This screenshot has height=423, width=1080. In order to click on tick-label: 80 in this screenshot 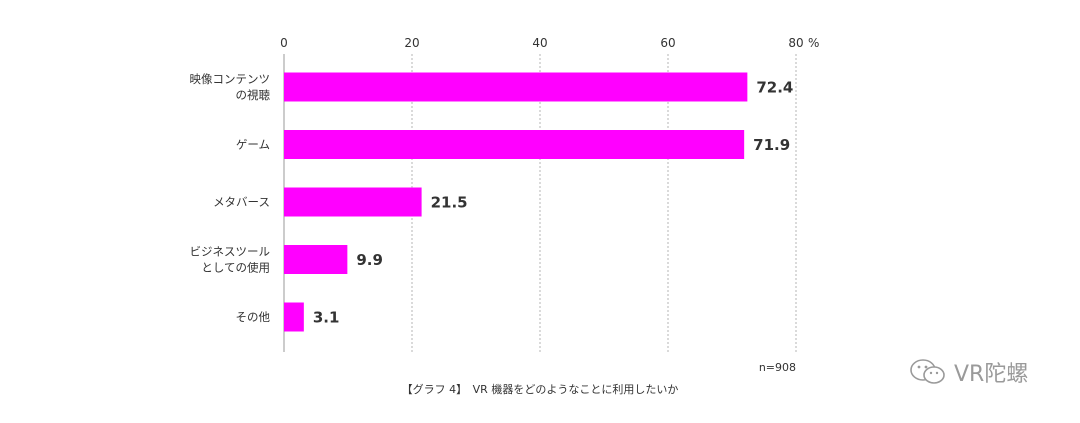, I will do `click(795, 43)`.